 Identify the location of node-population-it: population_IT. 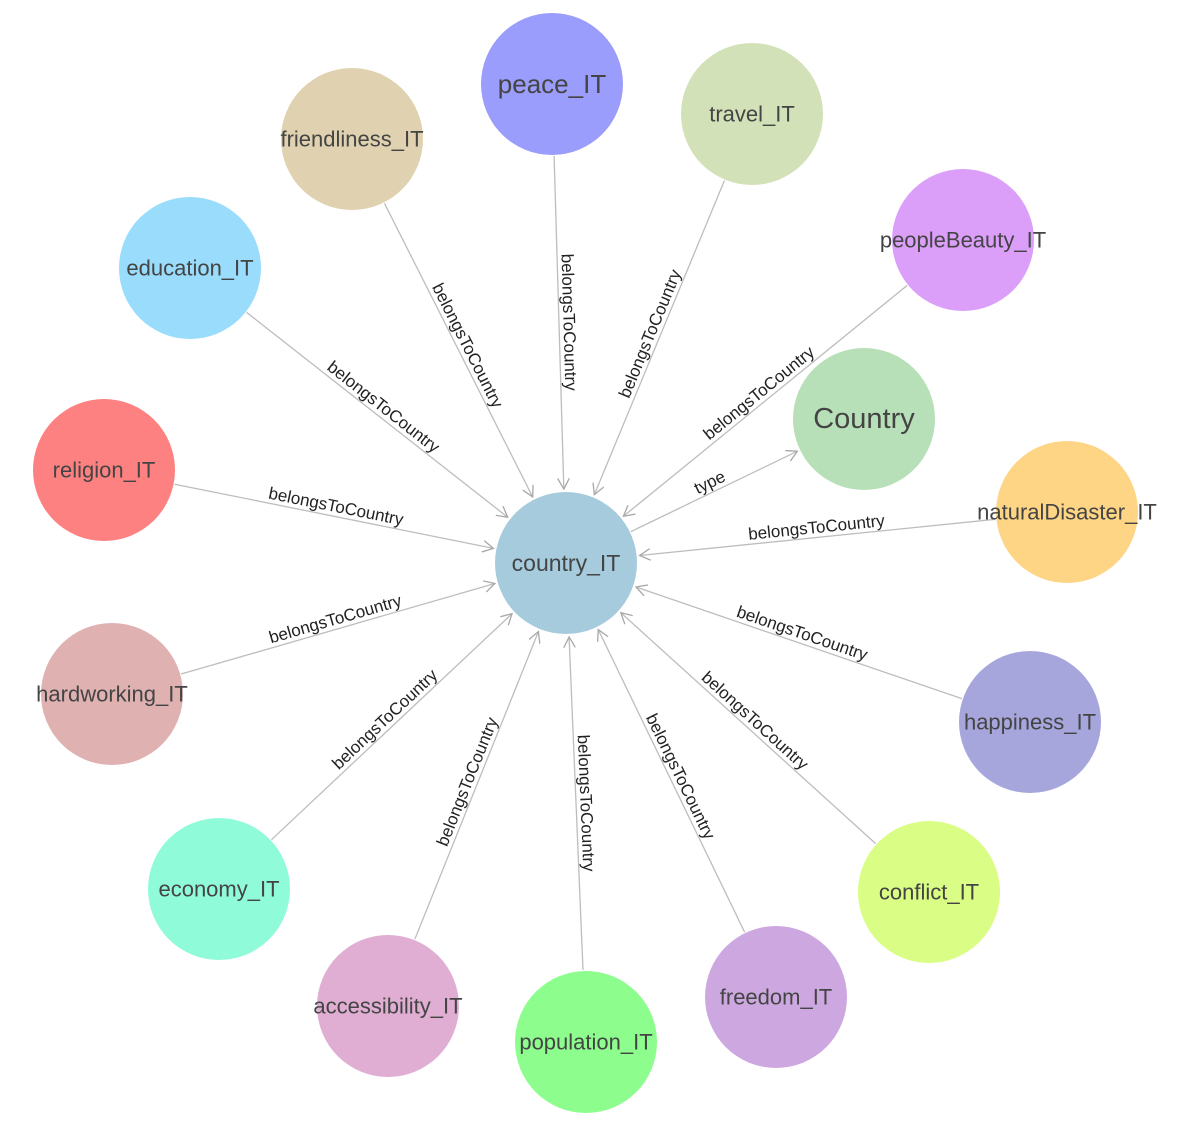
(586, 1042).